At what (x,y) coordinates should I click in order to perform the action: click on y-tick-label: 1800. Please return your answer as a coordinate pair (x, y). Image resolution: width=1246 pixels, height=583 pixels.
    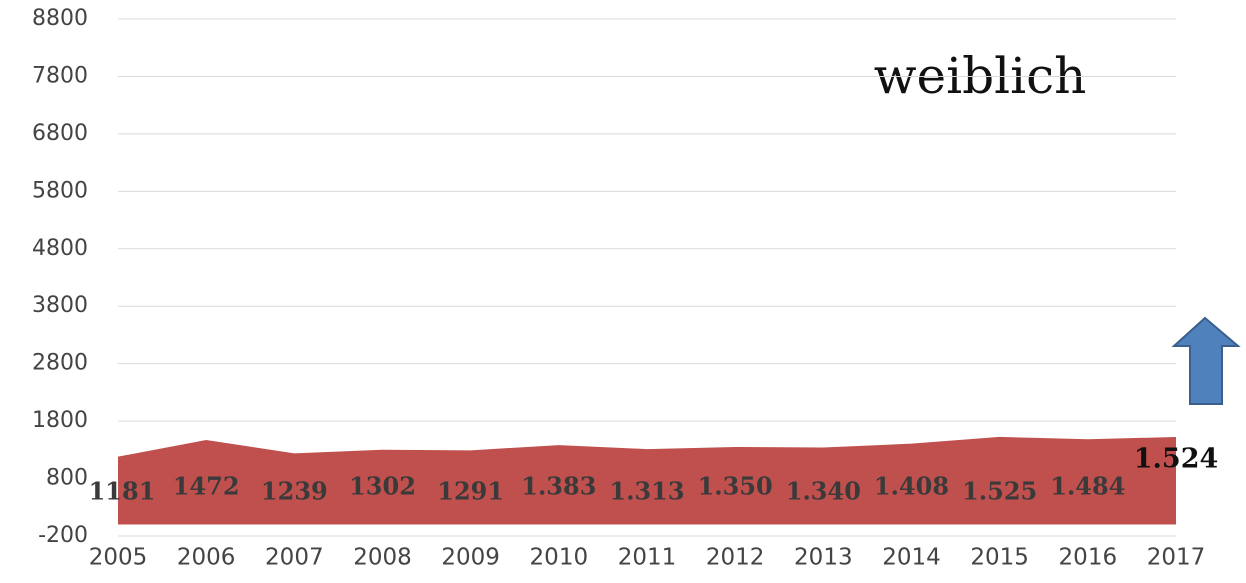
    Looking at the image, I should click on (60, 420).